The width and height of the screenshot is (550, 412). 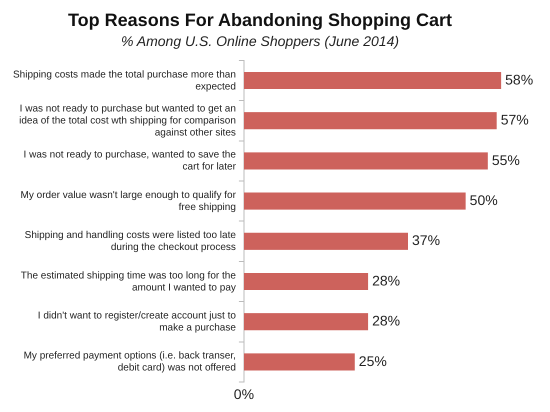 I want to click on y-tick-label: Shipping costs made the total purchase more than expected, so click(x=124, y=80).